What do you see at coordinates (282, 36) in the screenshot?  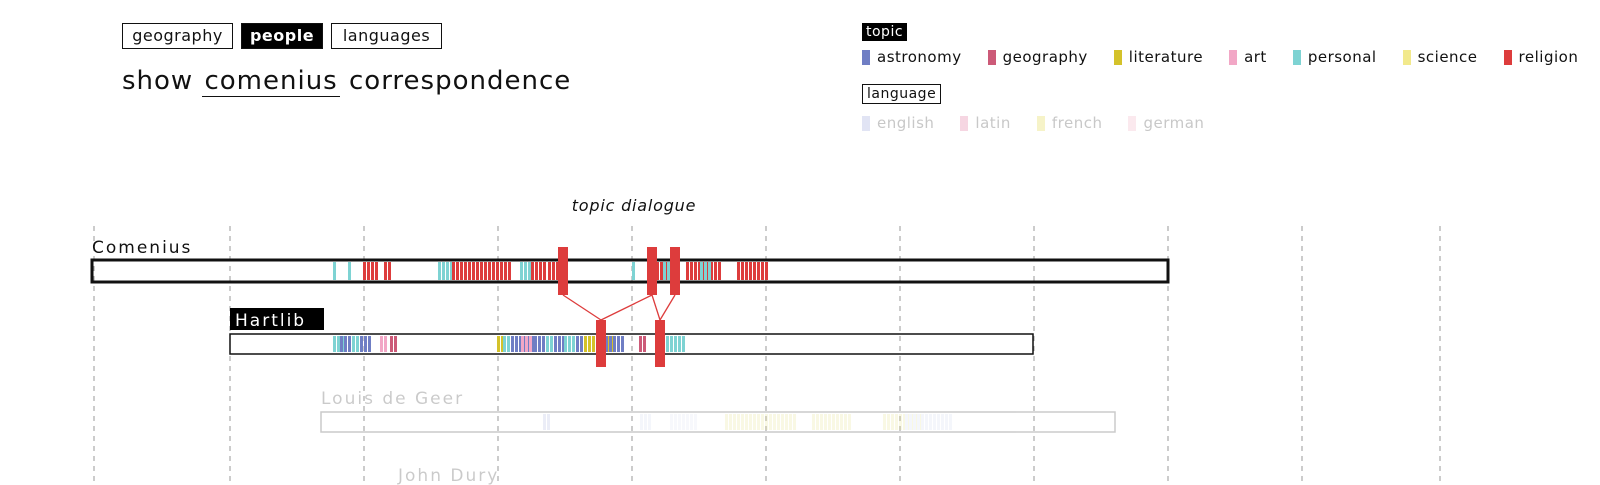 I see `tab-people: people` at bounding box center [282, 36].